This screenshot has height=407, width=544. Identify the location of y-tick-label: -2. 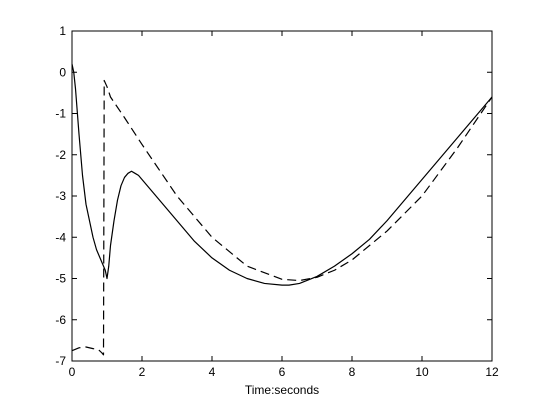
(60, 155).